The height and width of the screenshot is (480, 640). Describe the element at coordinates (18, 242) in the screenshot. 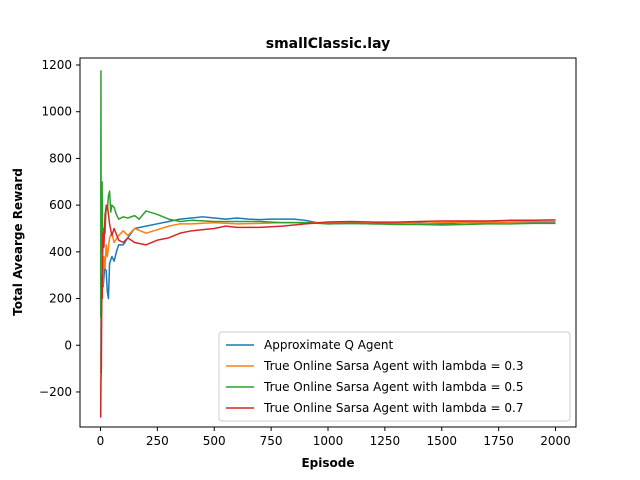

I see `y-axis-label: Total Avearge Reward` at that location.